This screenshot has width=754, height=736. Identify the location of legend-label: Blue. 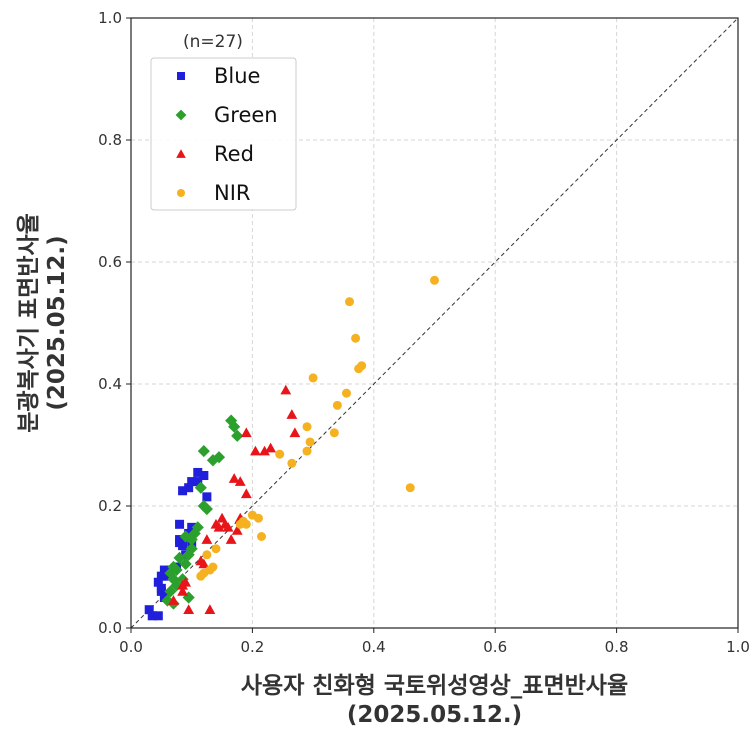
(237, 76).